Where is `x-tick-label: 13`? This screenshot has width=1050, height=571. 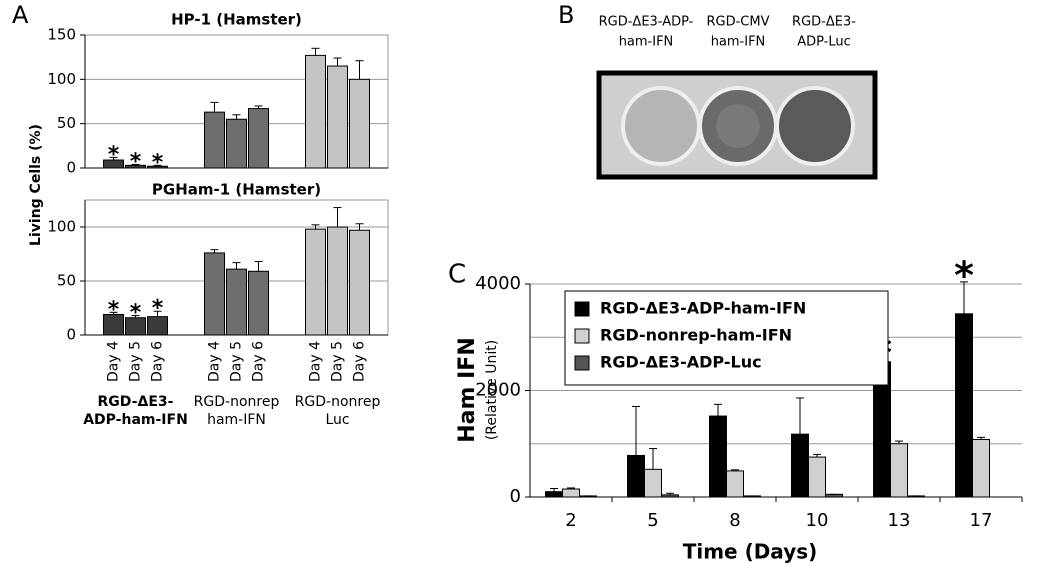 x-tick-label: 13 is located at coordinates (899, 520).